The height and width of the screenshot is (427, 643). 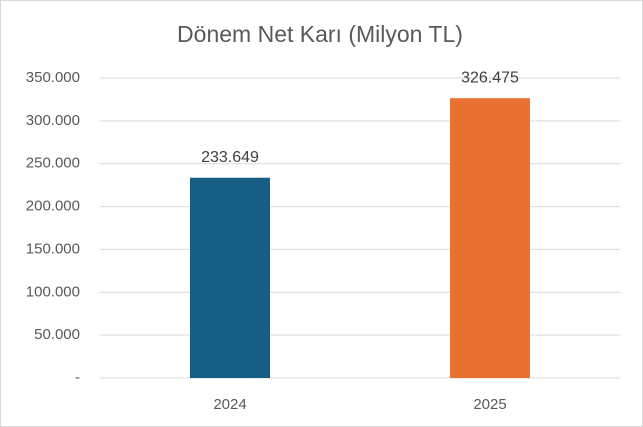 I want to click on y-tick-label: 50.000, so click(x=57, y=334).